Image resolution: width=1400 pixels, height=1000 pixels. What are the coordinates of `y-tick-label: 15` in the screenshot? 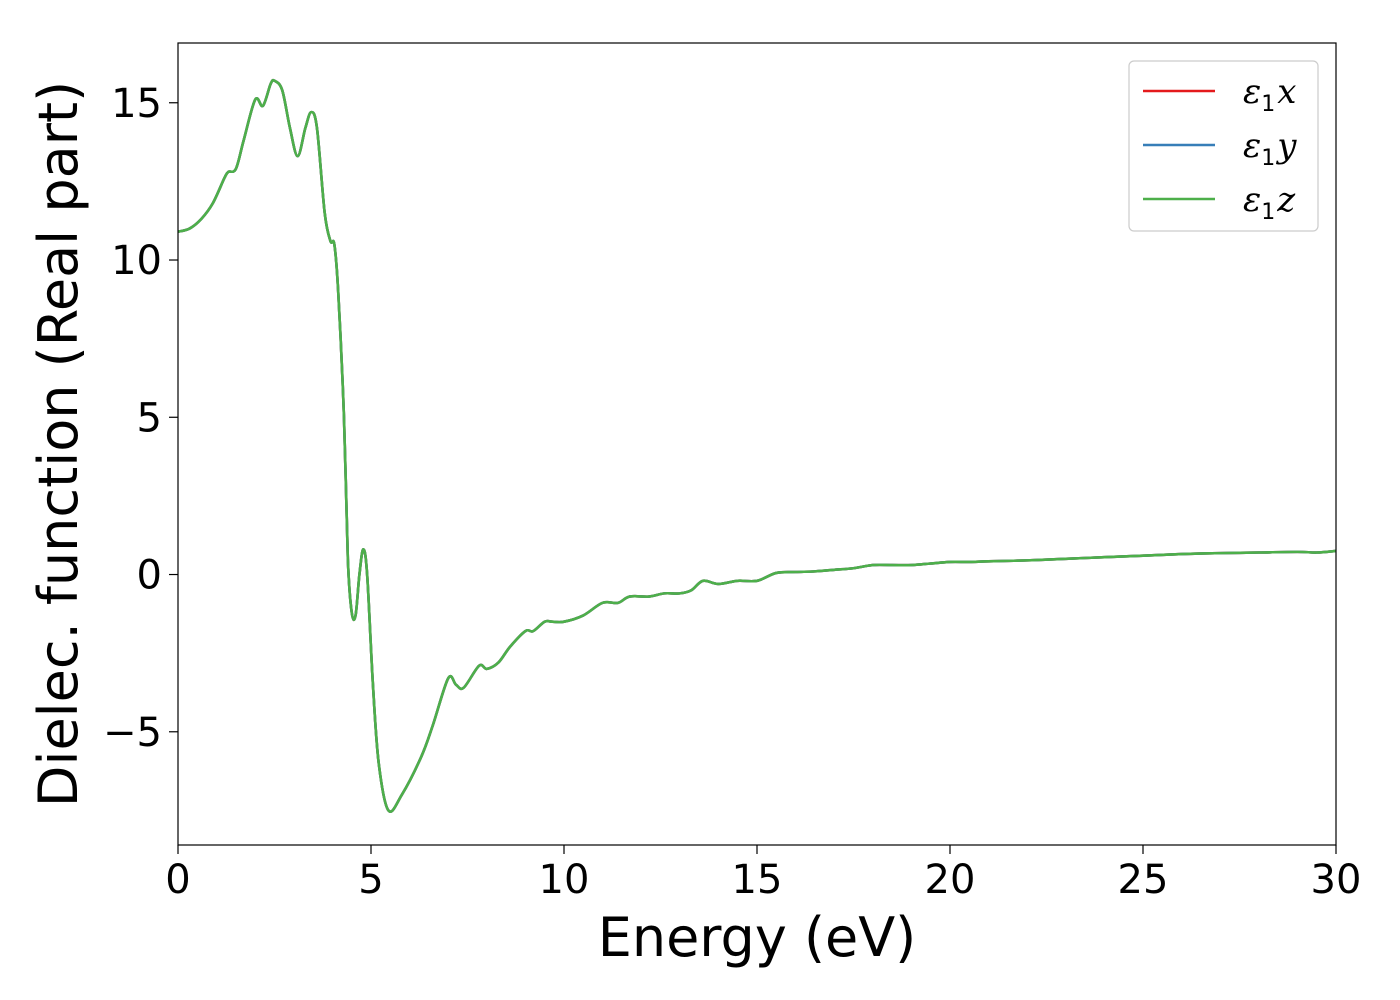 It's located at (136, 104).